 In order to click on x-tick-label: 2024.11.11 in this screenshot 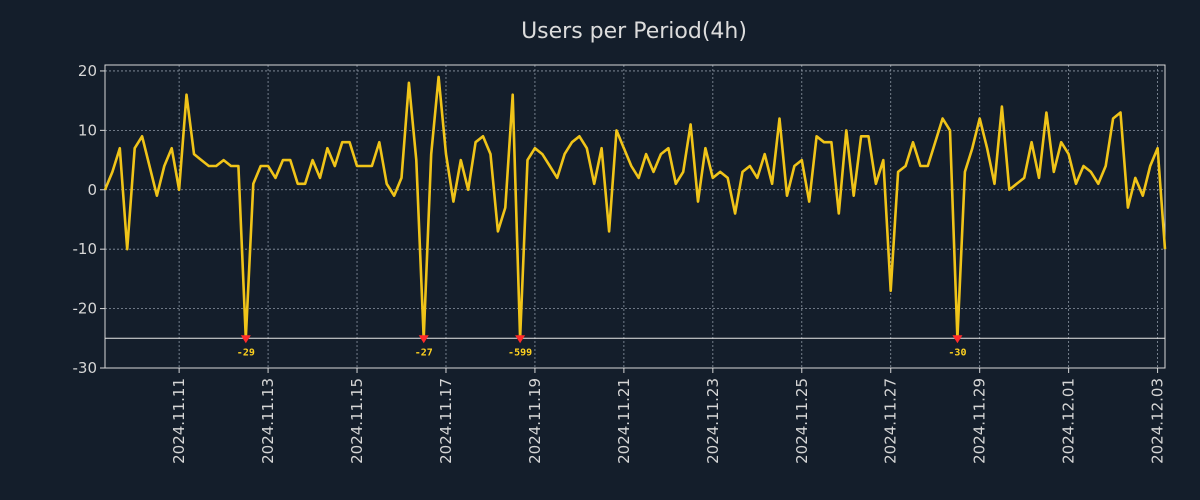, I will do `click(179, 421)`.